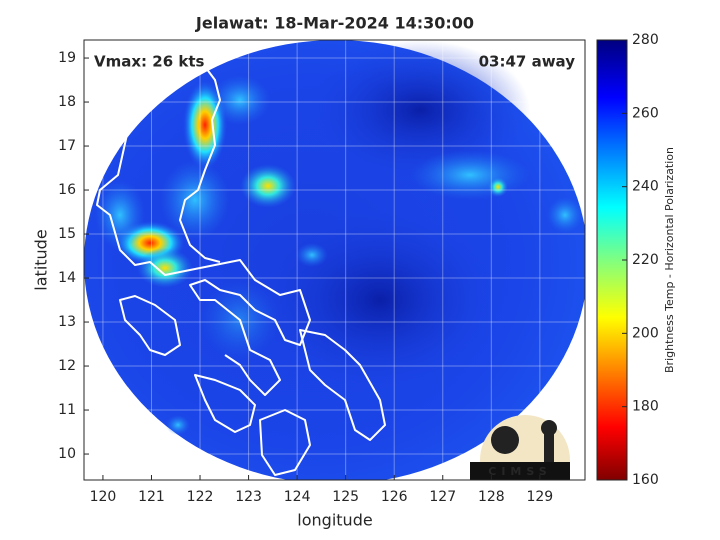 The width and height of the screenshot is (720, 540). Describe the element at coordinates (41, 259) in the screenshot. I see `y-axis-label: latitude` at that location.